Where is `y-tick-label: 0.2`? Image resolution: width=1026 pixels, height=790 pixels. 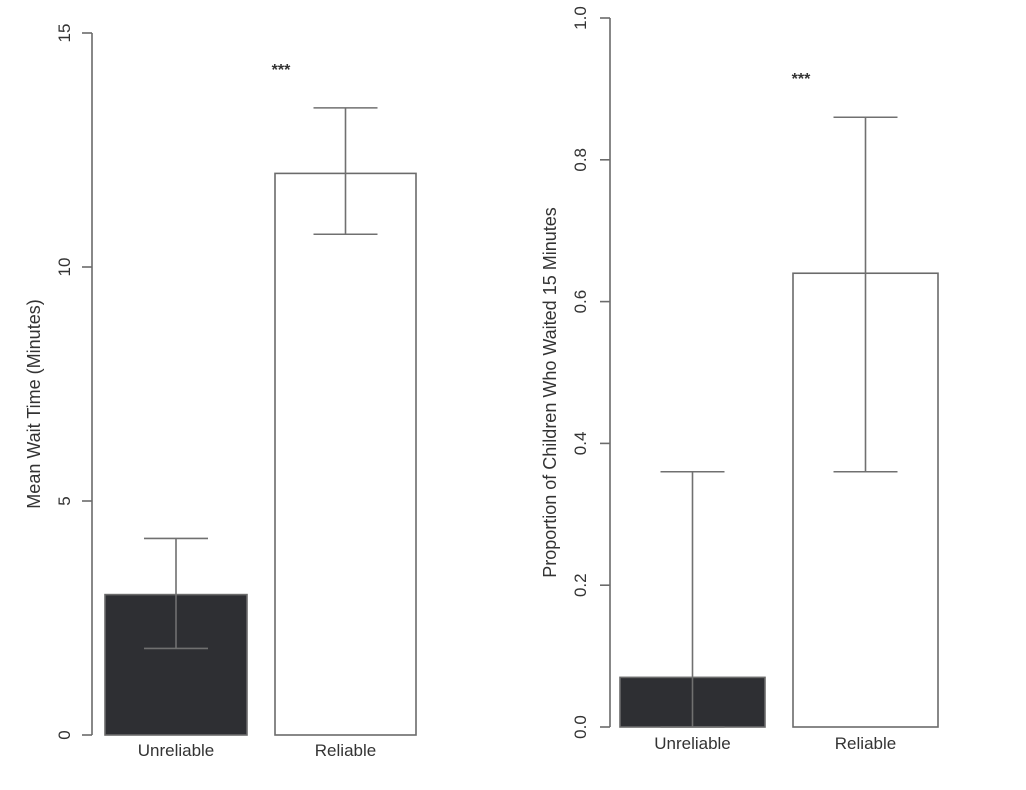 y-tick-label: 0.2 is located at coordinates (580, 585).